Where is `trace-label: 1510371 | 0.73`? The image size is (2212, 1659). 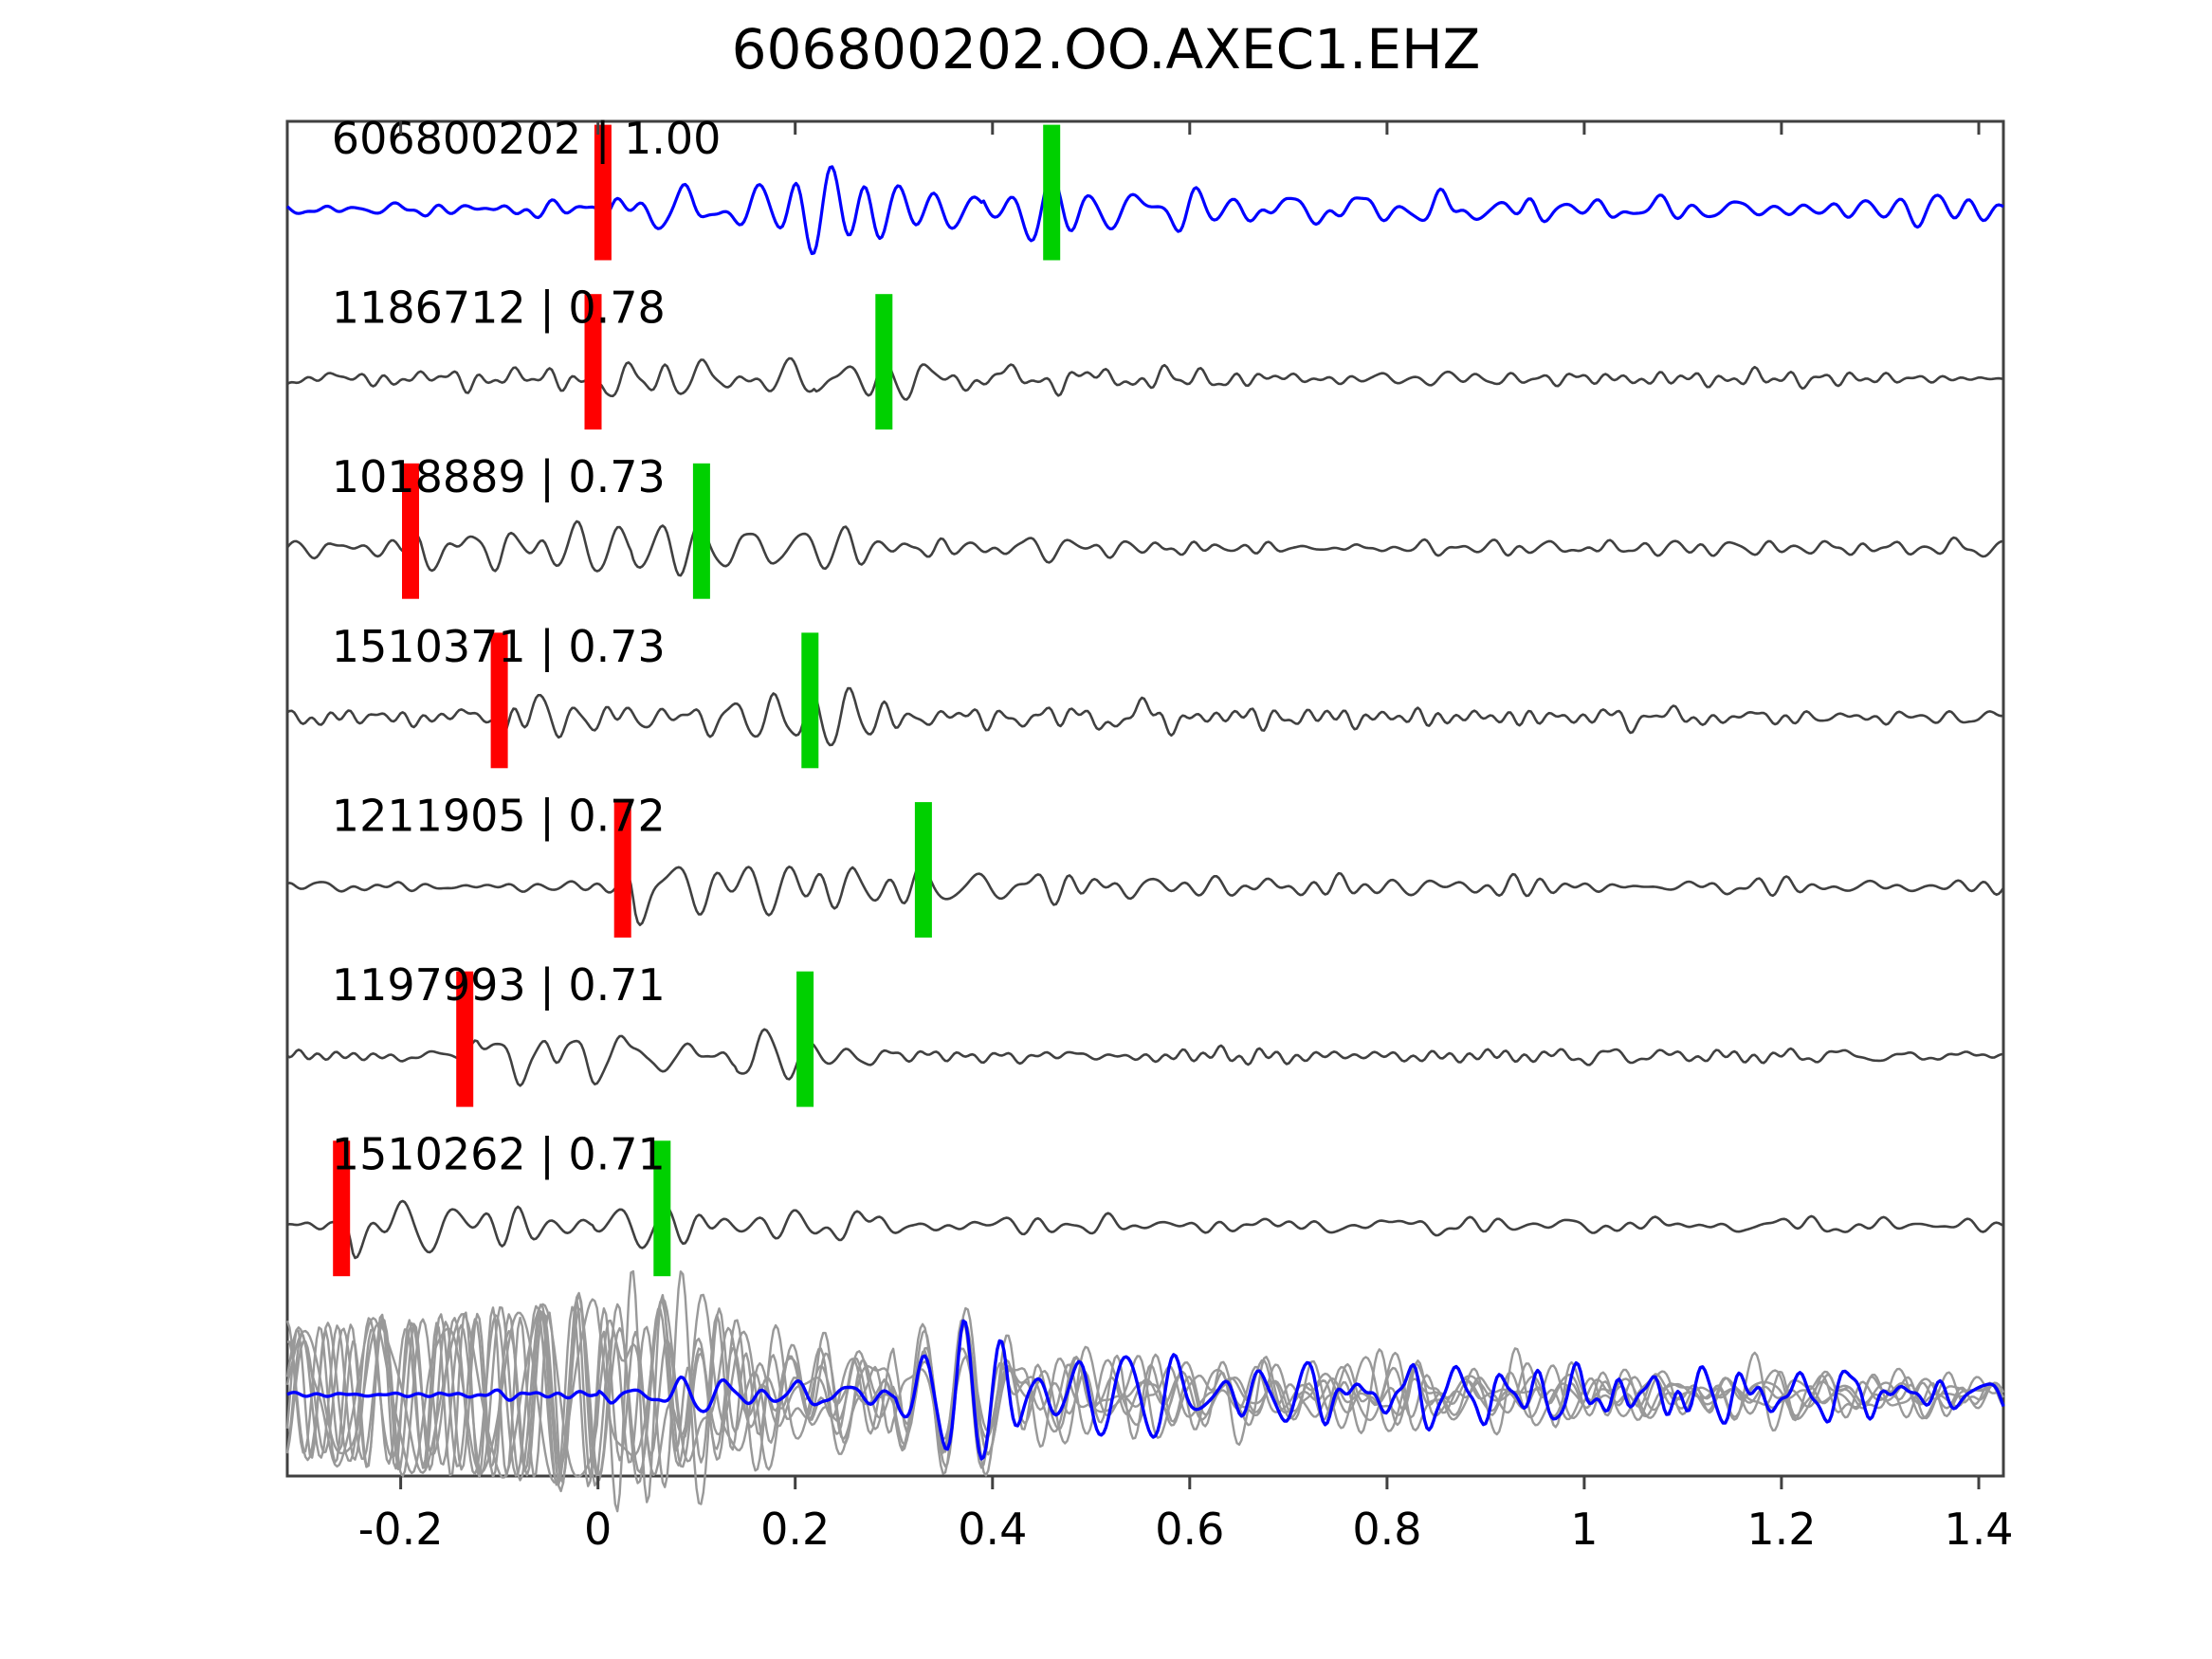
trace-label: 1510371 | 0.73 is located at coordinates (499, 647).